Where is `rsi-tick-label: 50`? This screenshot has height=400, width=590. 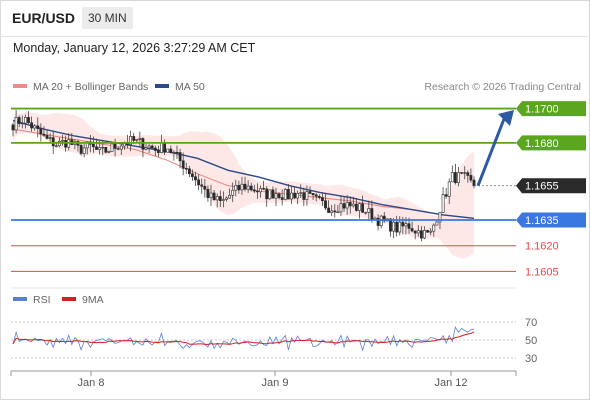 rsi-tick-label: 50 is located at coordinates (531, 341).